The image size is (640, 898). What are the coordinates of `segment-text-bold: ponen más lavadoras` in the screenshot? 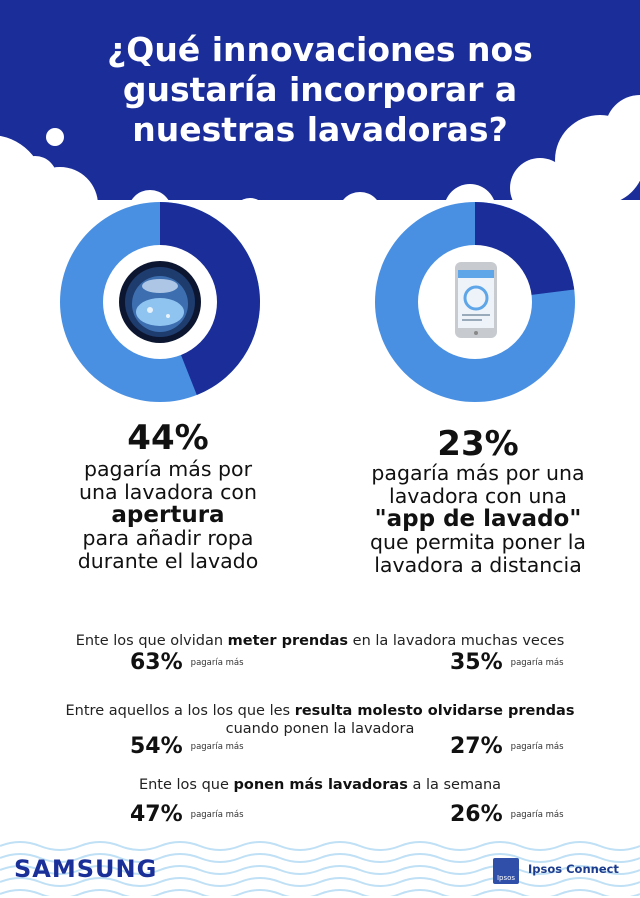 It's located at (320, 785).